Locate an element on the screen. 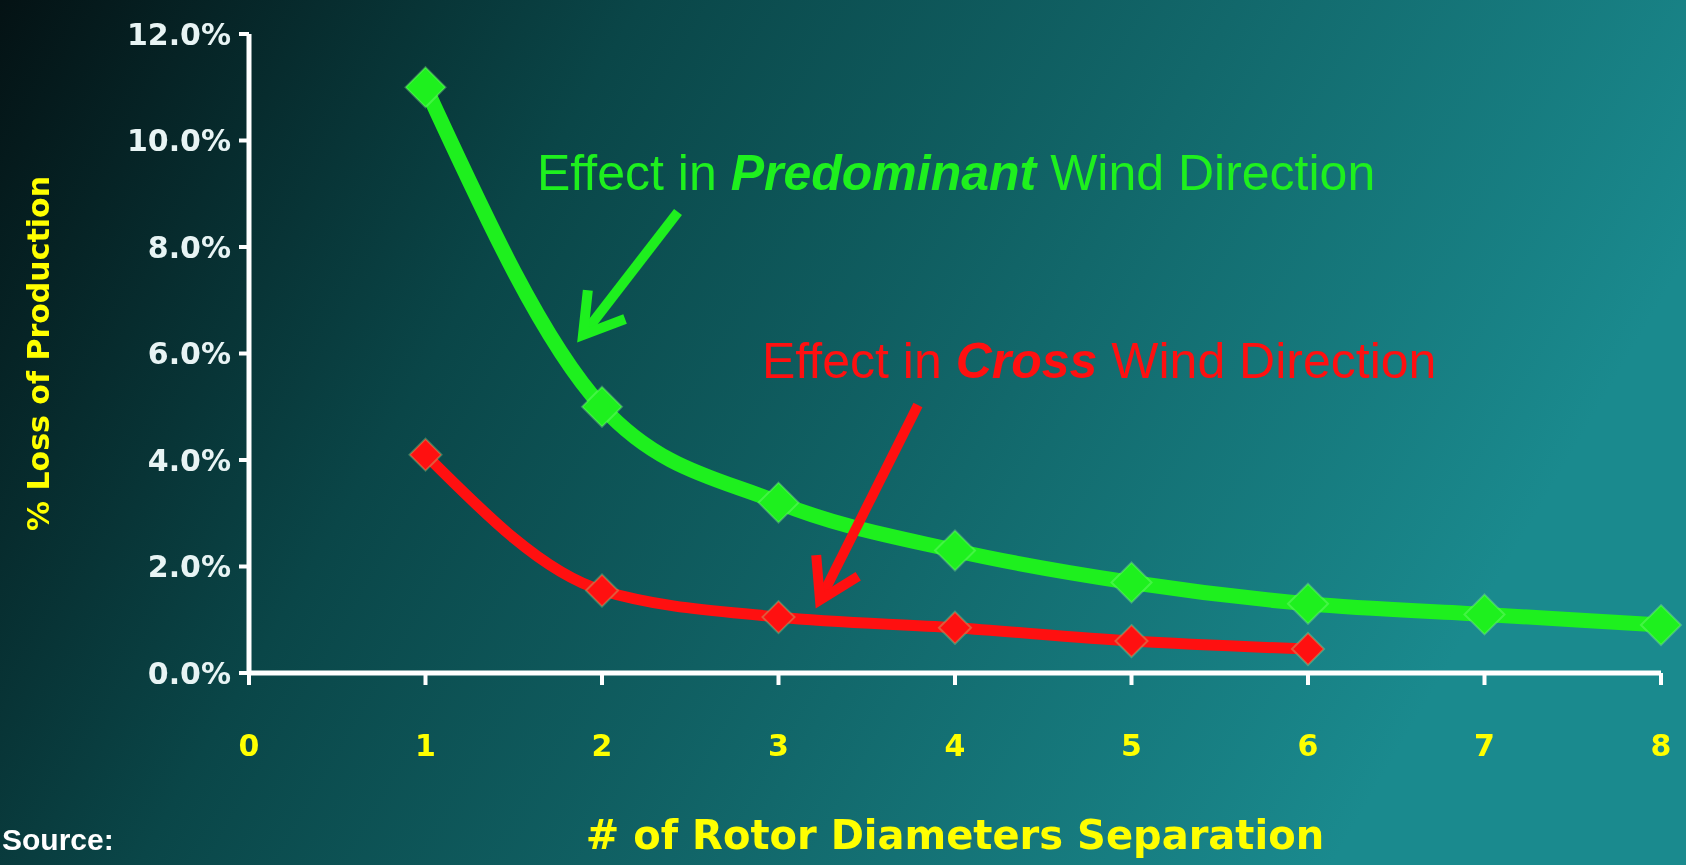 The height and width of the screenshot is (865, 1686). y-axis-title: % Loss of Production is located at coordinates (38, 353).